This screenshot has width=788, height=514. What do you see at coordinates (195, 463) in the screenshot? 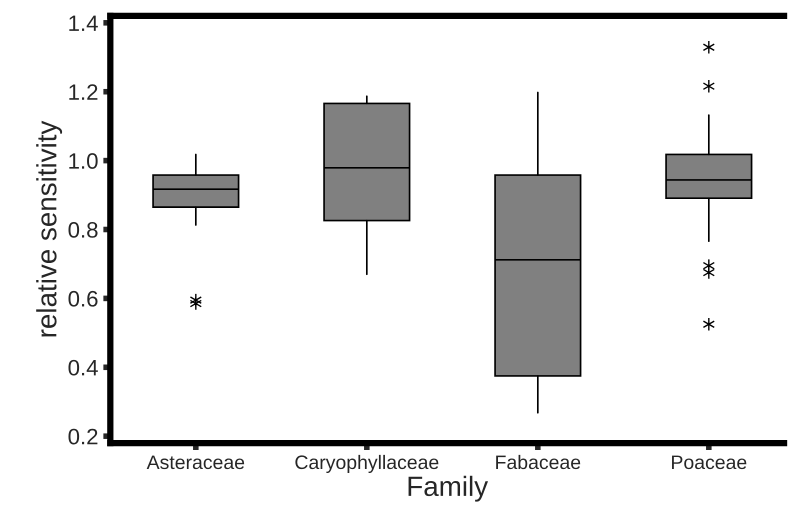
I see `x-tick-label: Asteraceae` at bounding box center [195, 463].